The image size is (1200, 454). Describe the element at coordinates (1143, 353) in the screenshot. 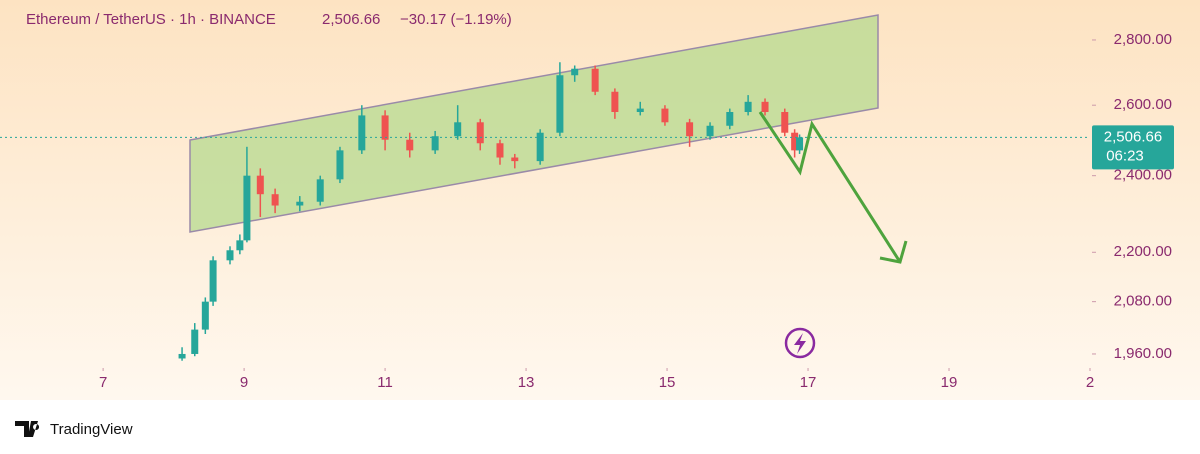

I see `y-tick-label: 1,960.00` at that location.